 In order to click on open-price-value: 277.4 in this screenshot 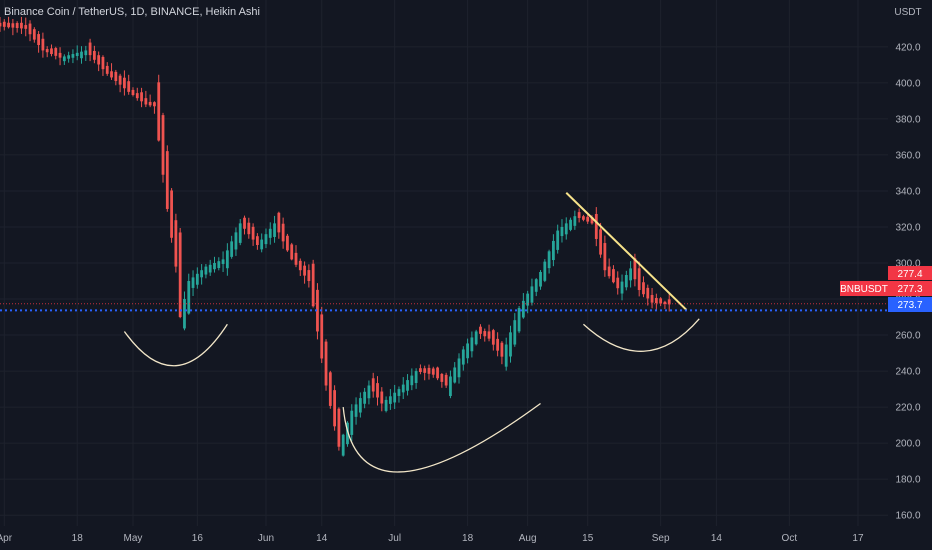, I will do `click(909, 274)`.